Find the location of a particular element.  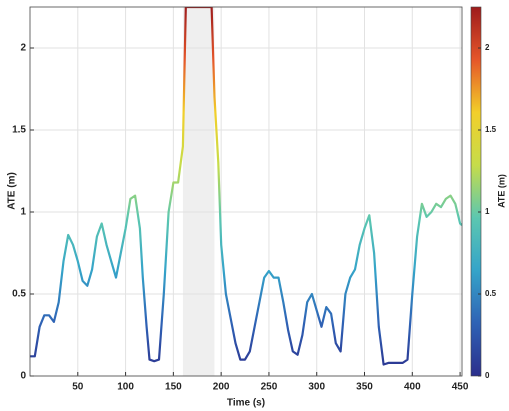

colorbar-label: ATE (m) is located at coordinates (501, 191).